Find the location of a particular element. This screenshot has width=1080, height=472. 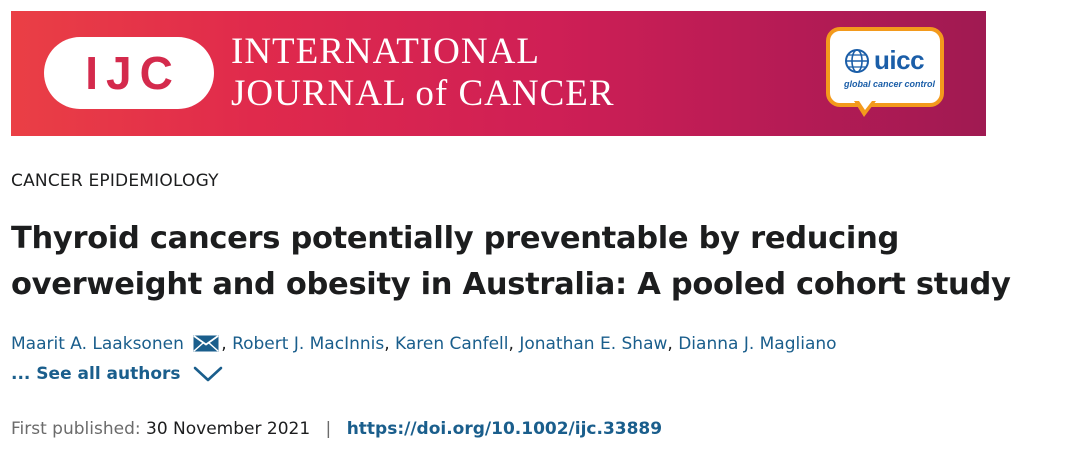

author-link: Maarit A. Laaksonen is located at coordinates (97, 344).